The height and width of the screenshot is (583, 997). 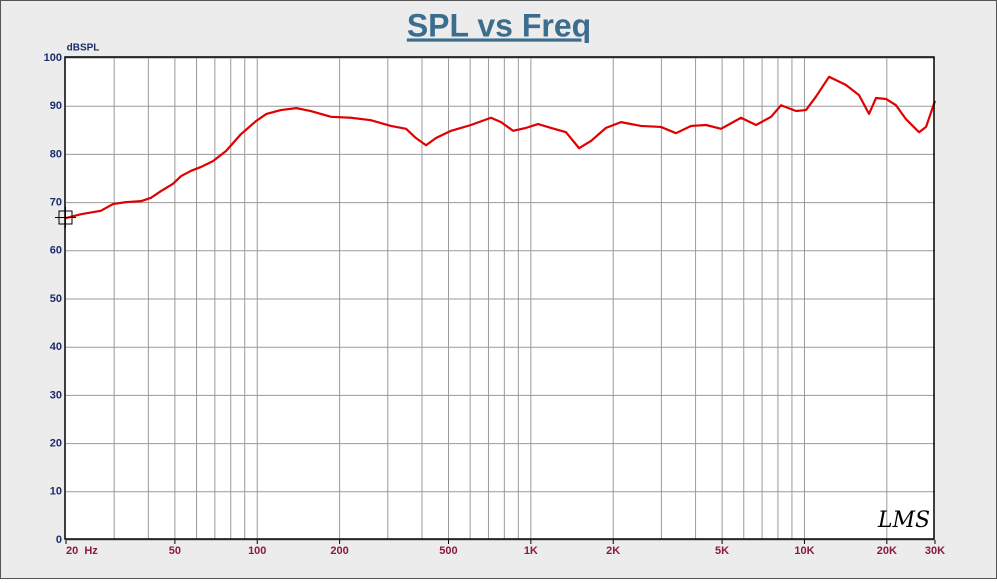 What do you see at coordinates (499, 25) in the screenshot?
I see `chart-title: SPL vs Freq` at bounding box center [499, 25].